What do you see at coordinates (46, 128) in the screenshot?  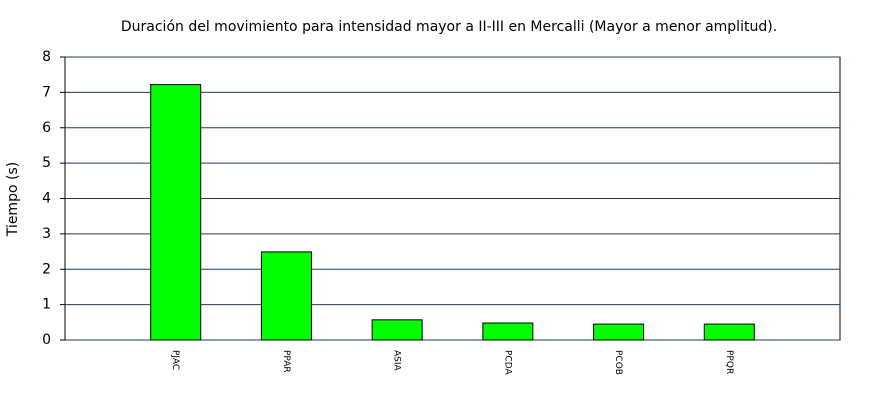 I see `y-tick-label: 6` at bounding box center [46, 128].